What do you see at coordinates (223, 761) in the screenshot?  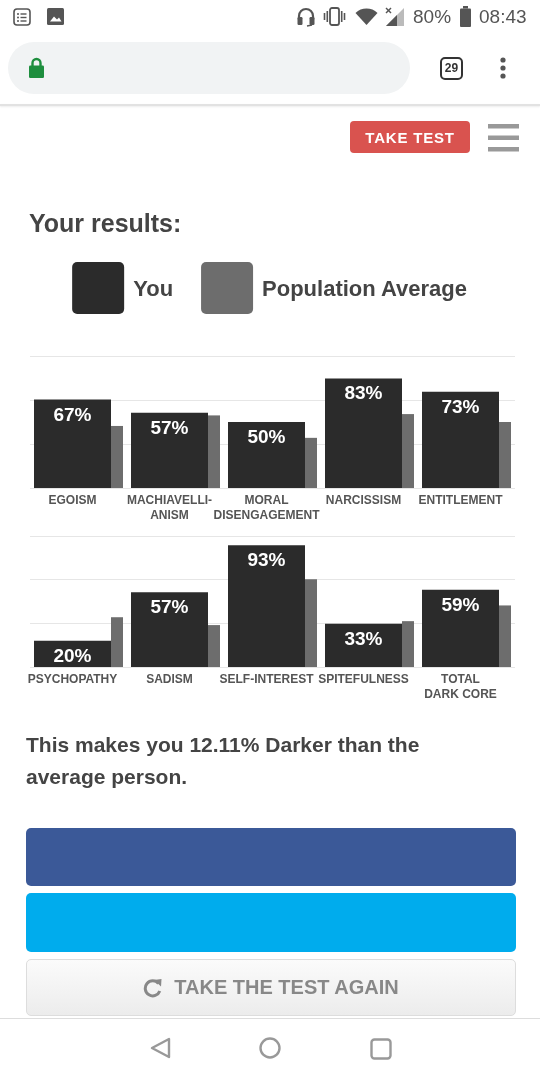 I see `text: This makes you 12.11% Darker than the average person.` at bounding box center [223, 761].